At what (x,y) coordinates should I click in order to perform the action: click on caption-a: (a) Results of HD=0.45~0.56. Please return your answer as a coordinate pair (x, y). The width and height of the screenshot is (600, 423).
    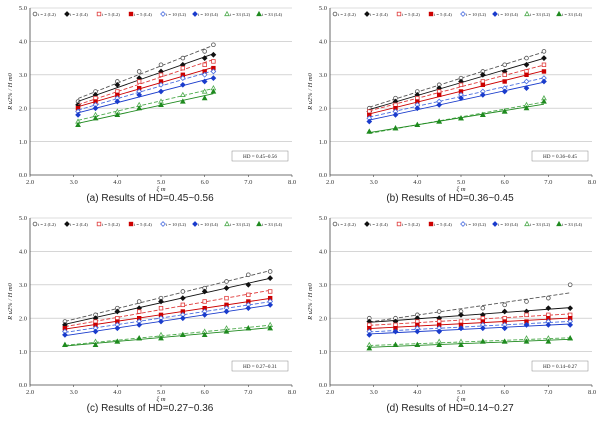
    Looking at the image, I should click on (150, 198).